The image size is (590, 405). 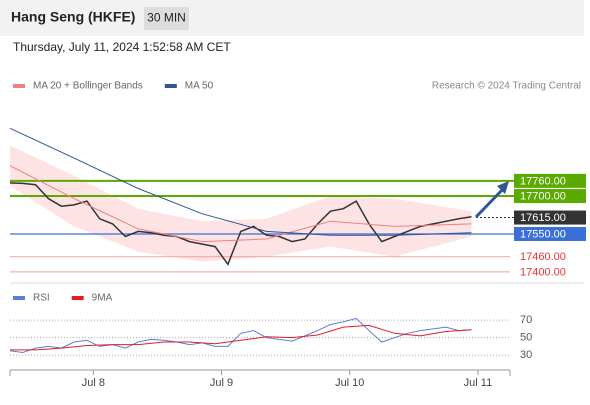 What do you see at coordinates (543, 234) in the screenshot?
I see `level-label: 17550.00` at bounding box center [543, 234].